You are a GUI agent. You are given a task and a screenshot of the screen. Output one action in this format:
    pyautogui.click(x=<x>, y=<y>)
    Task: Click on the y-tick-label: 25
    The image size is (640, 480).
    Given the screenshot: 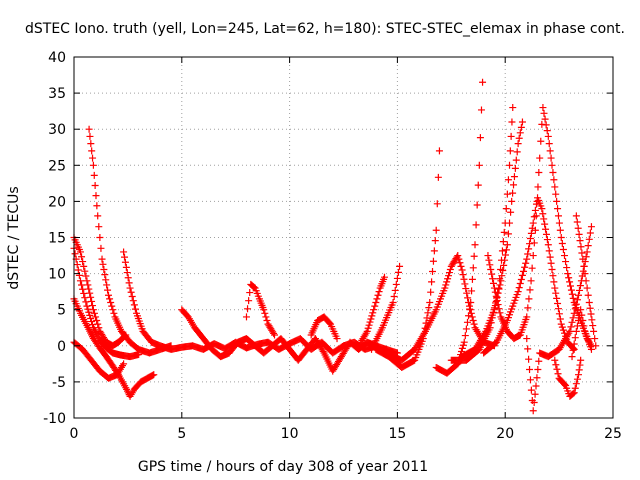 What is the action you would take?
    pyautogui.click(x=57, y=166)
    